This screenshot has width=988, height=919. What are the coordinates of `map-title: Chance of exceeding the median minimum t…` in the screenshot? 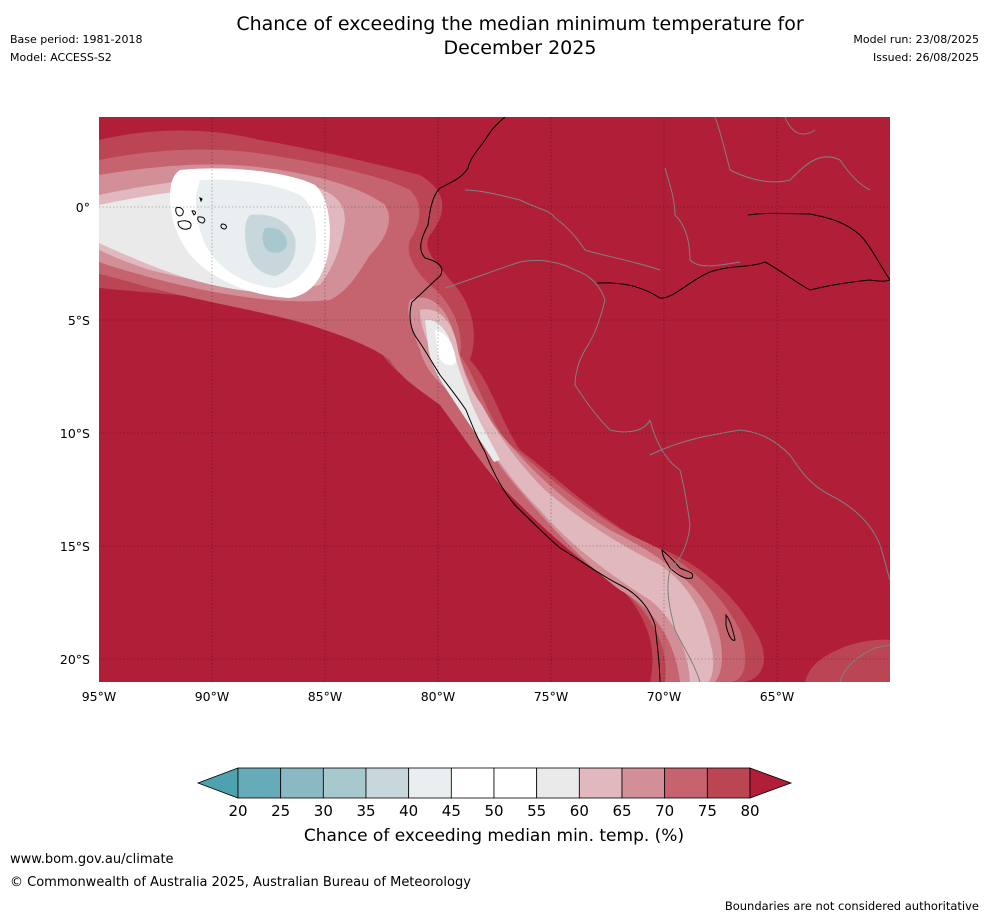 It's located at (520, 36).